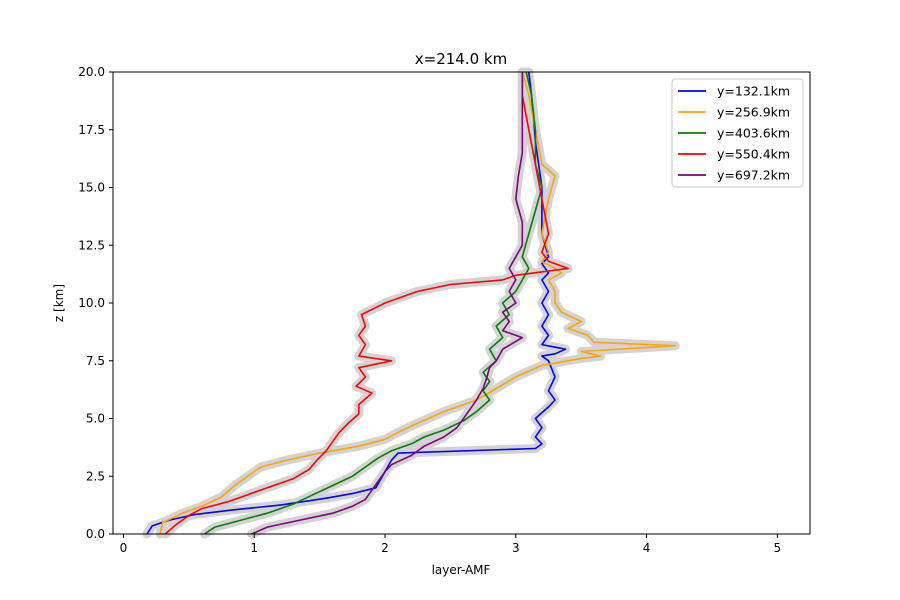  What do you see at coordinates (450, 544) in the screenshot?
I see `x-axis: 0 1 2 3 4 5` at bounding box center [450, 544].